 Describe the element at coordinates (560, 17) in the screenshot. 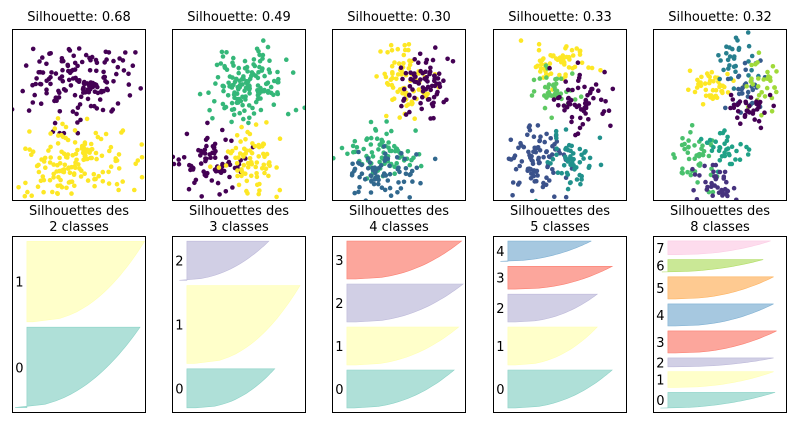

I see `scatter-title: Silhouette: 0.33` at that location.